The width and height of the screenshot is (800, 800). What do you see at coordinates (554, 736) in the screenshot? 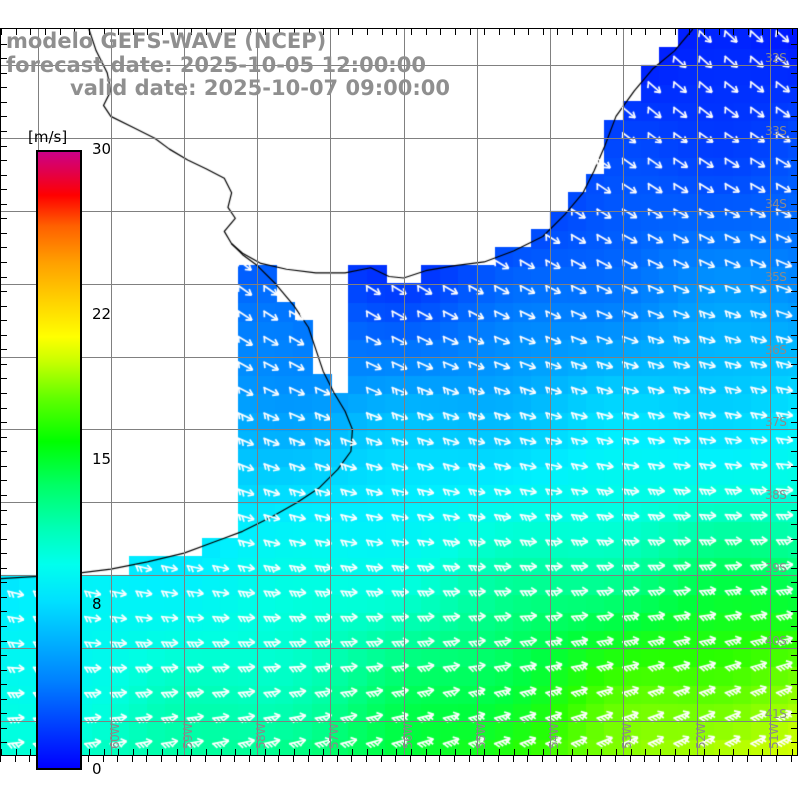
I see `lon-tick-label: 54W` at bounding box center [554, 736].